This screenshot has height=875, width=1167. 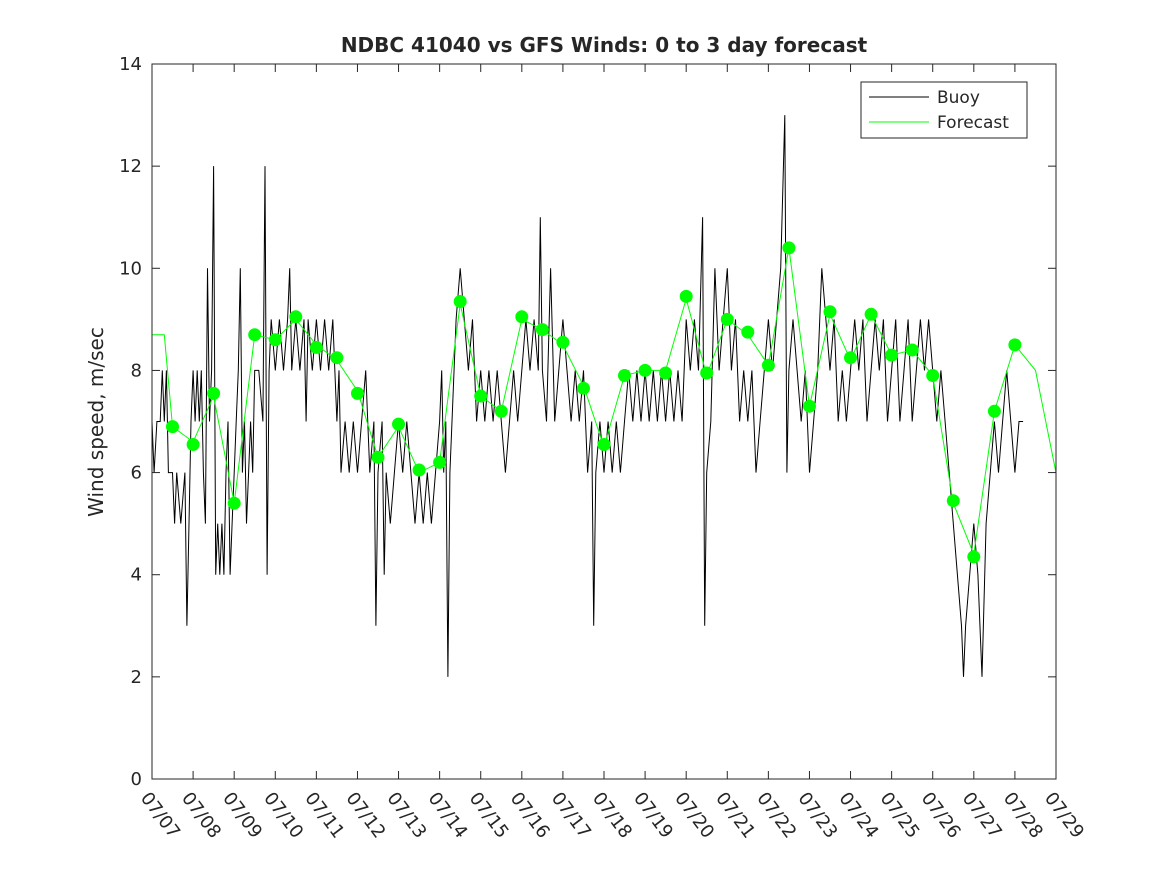 What do you see at coordinates (130, 268) in the screenshot?
I see `y-tick-label: 10` at bounding box center [130, 268].